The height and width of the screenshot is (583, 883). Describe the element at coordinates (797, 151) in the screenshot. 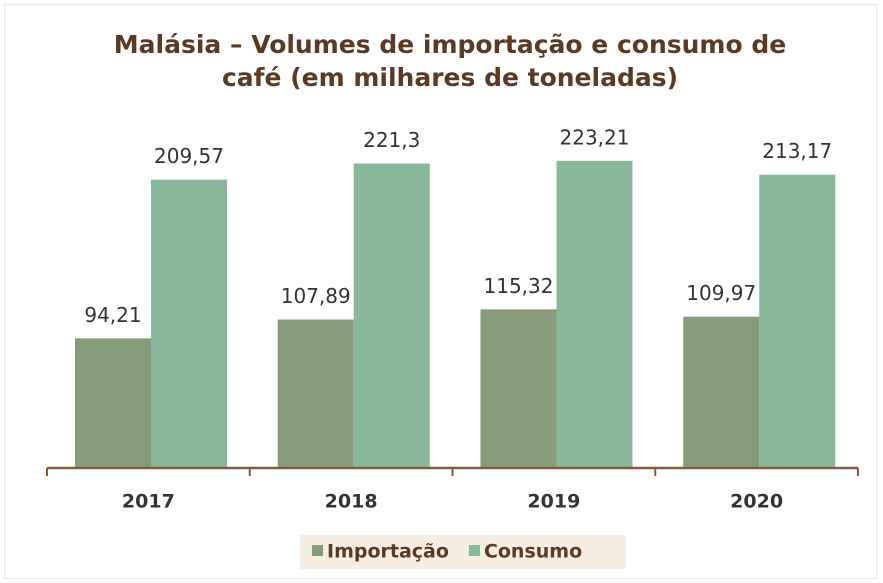

I see `value-label: 213,17` at that location.